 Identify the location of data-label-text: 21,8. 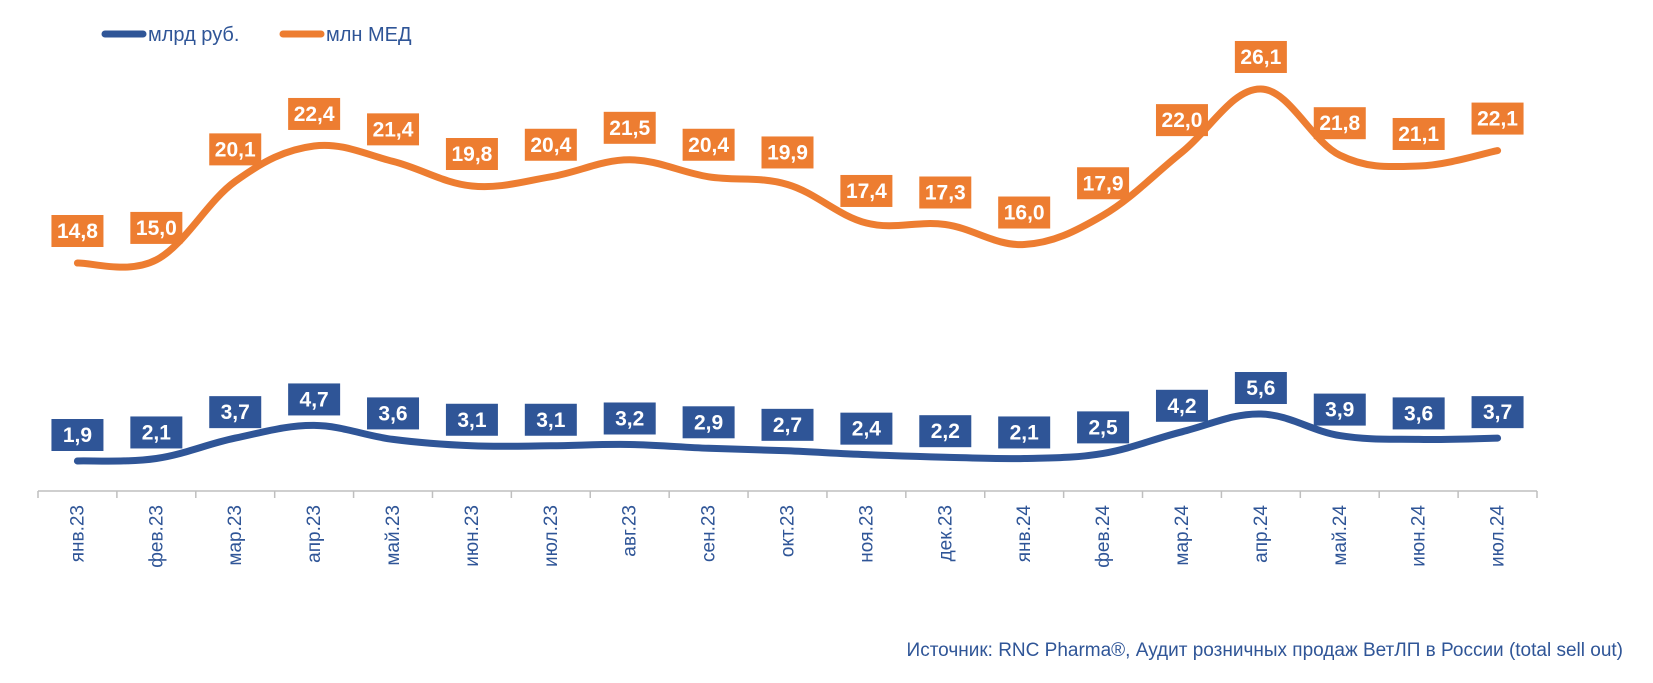
(1339, 123).